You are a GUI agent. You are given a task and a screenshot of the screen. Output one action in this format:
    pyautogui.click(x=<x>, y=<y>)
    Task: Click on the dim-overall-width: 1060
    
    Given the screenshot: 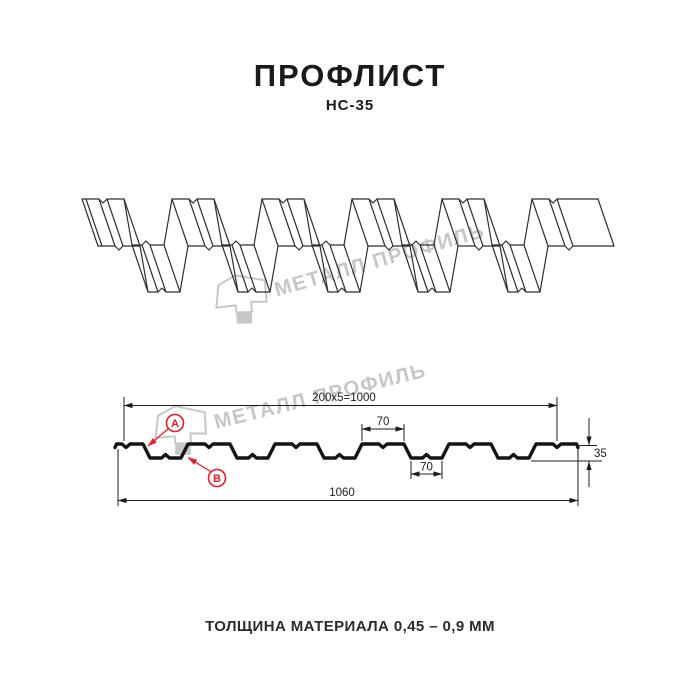 What is the action you would take?
    pyautogui.click(x=348, y=477)
    